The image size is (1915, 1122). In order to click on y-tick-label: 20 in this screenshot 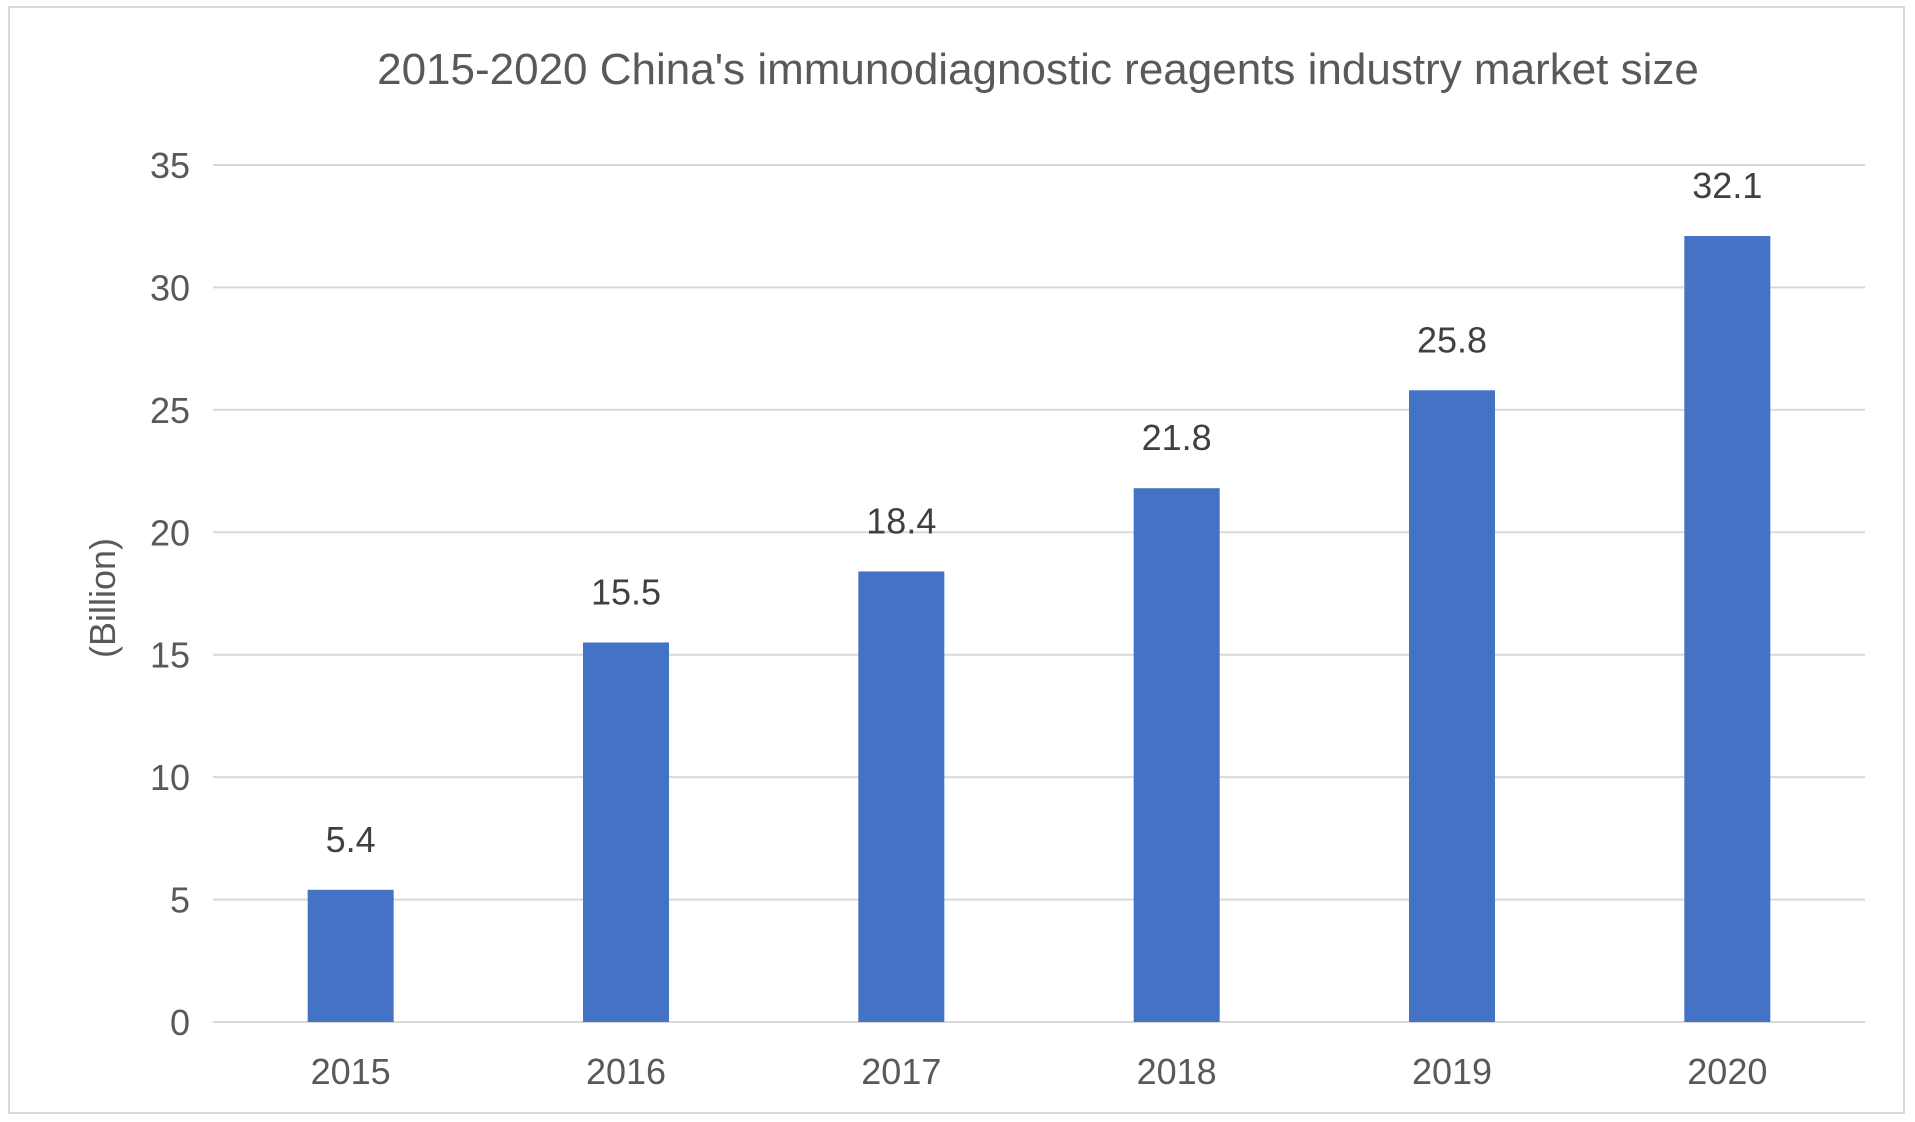, I will do `click(170, 532)`.